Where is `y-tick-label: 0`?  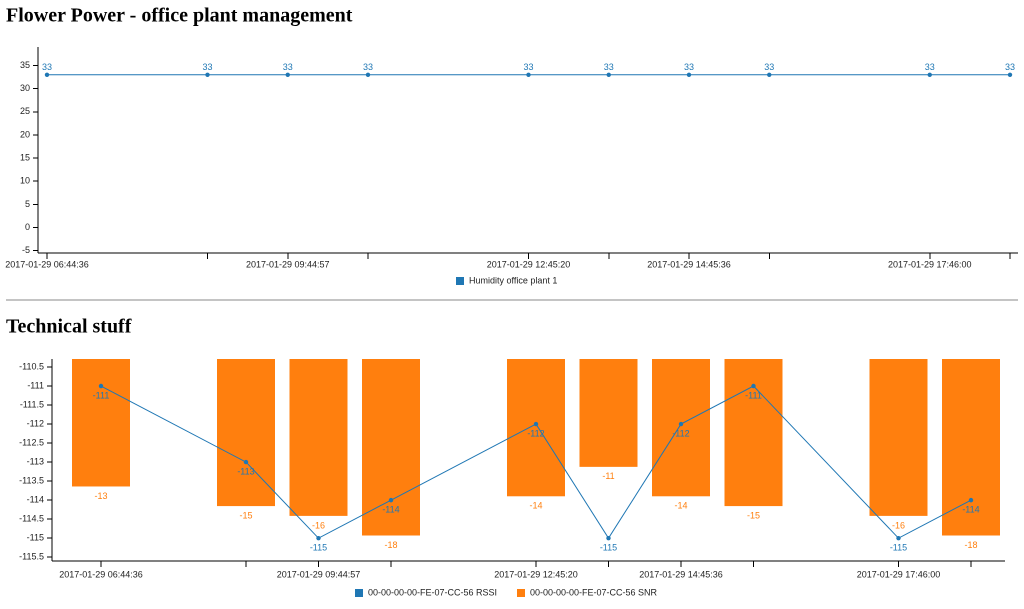
y-tick-label: 0 is located at coordinates (27, 227).